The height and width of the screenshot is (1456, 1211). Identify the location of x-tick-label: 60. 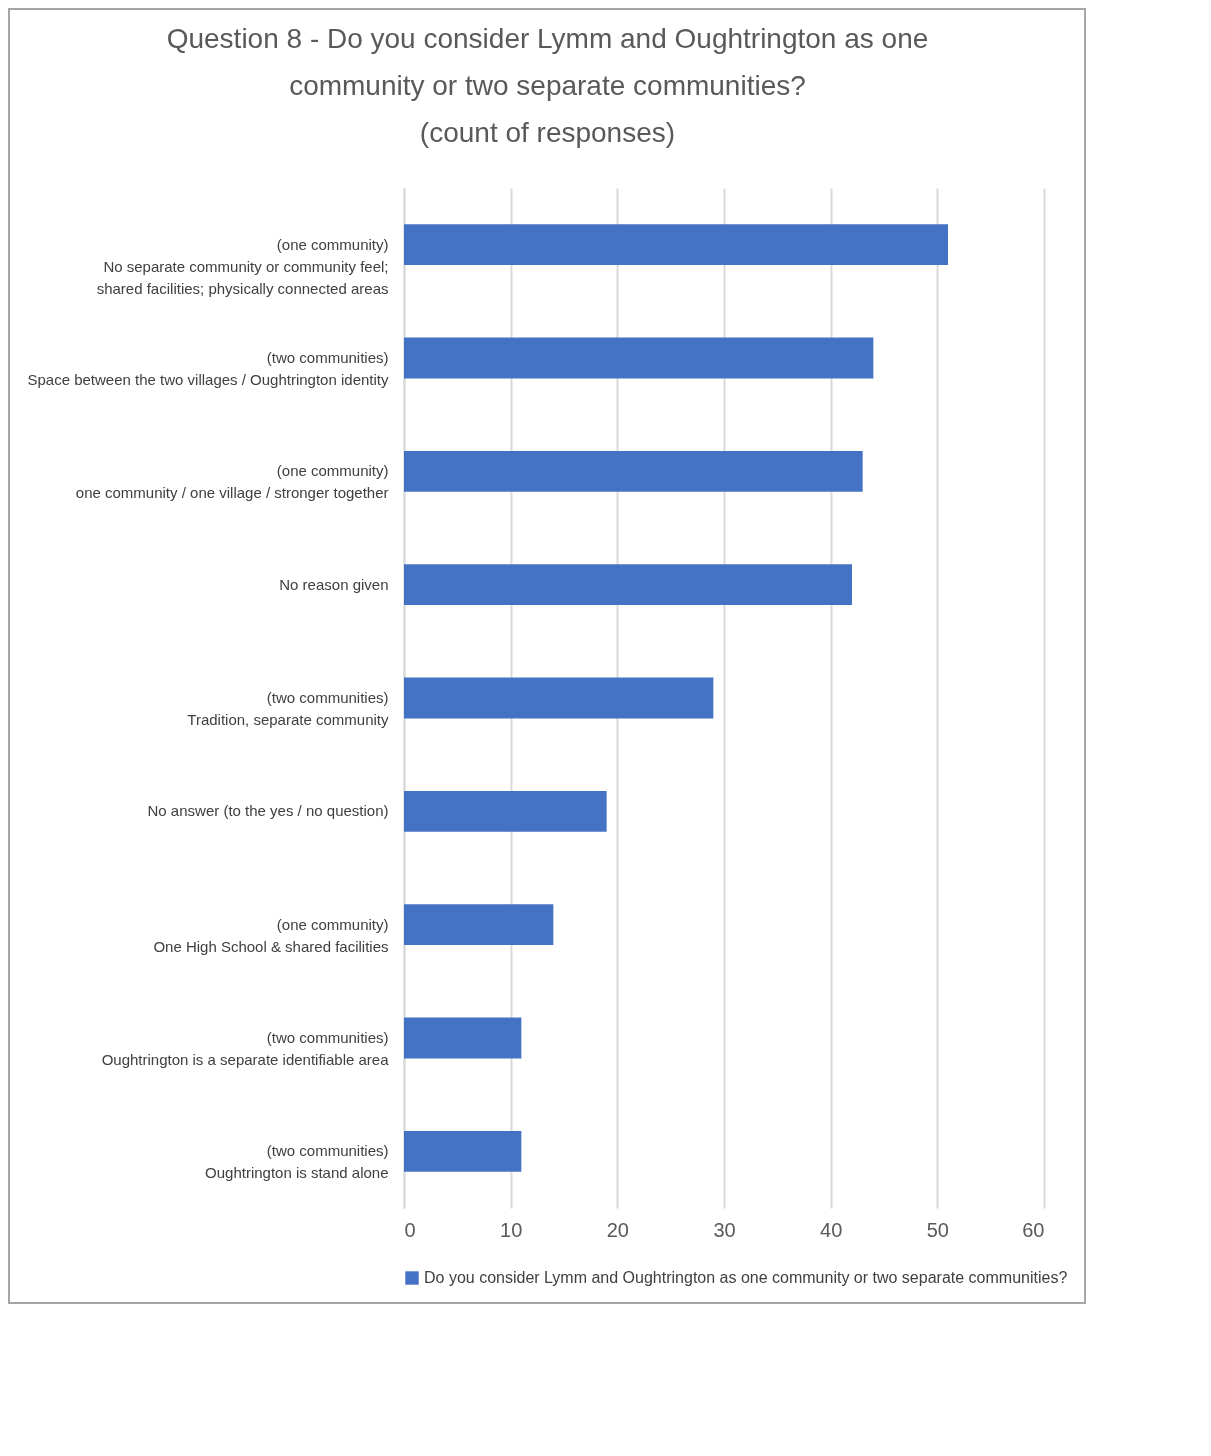
(1033, 1229).